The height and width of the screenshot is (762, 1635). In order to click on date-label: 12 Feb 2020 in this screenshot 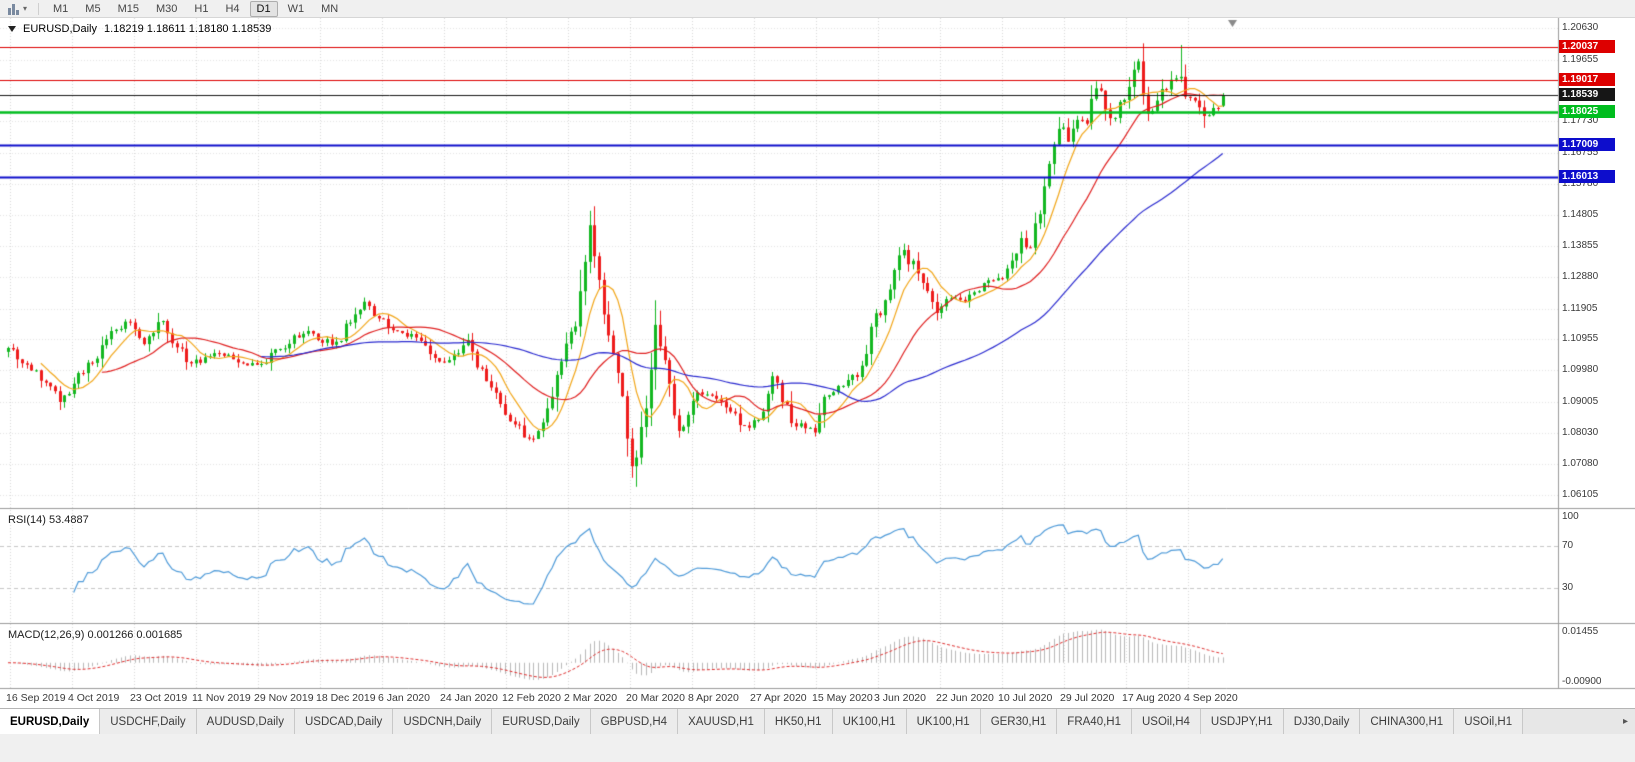, I will do `click(531, 698)`.